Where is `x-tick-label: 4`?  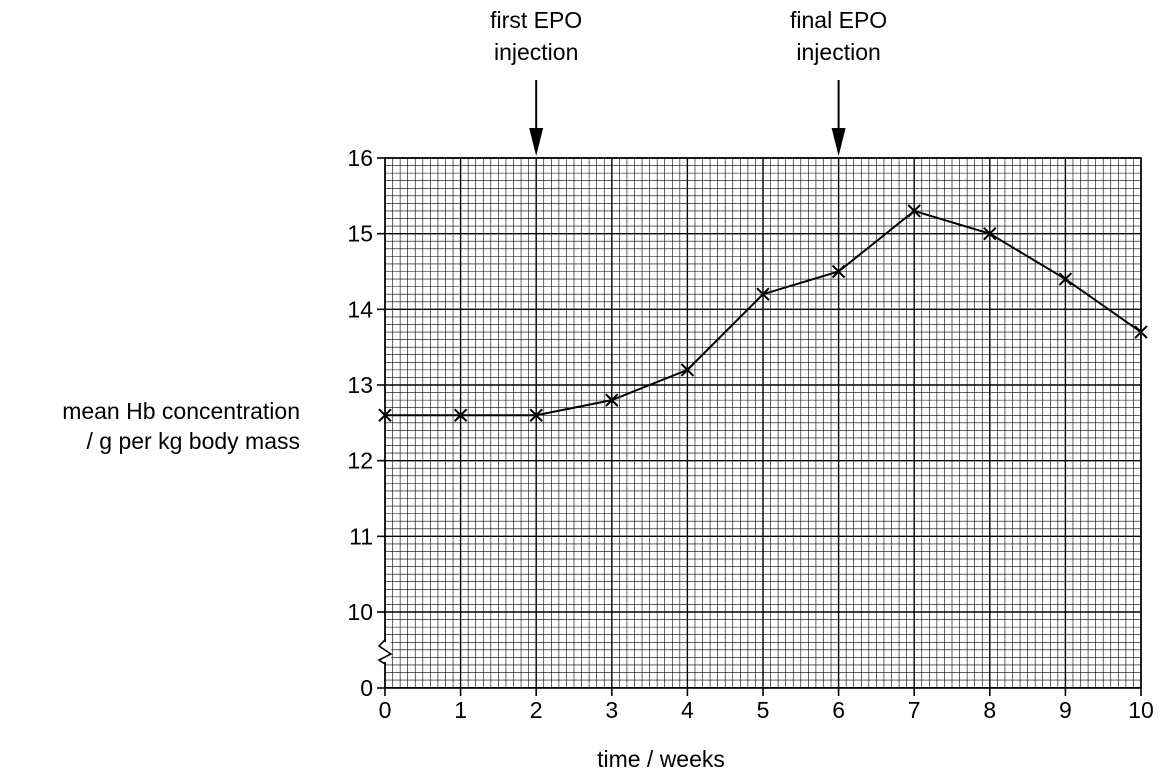
x-tick-label: 4 is located at coordinates (687, 710).